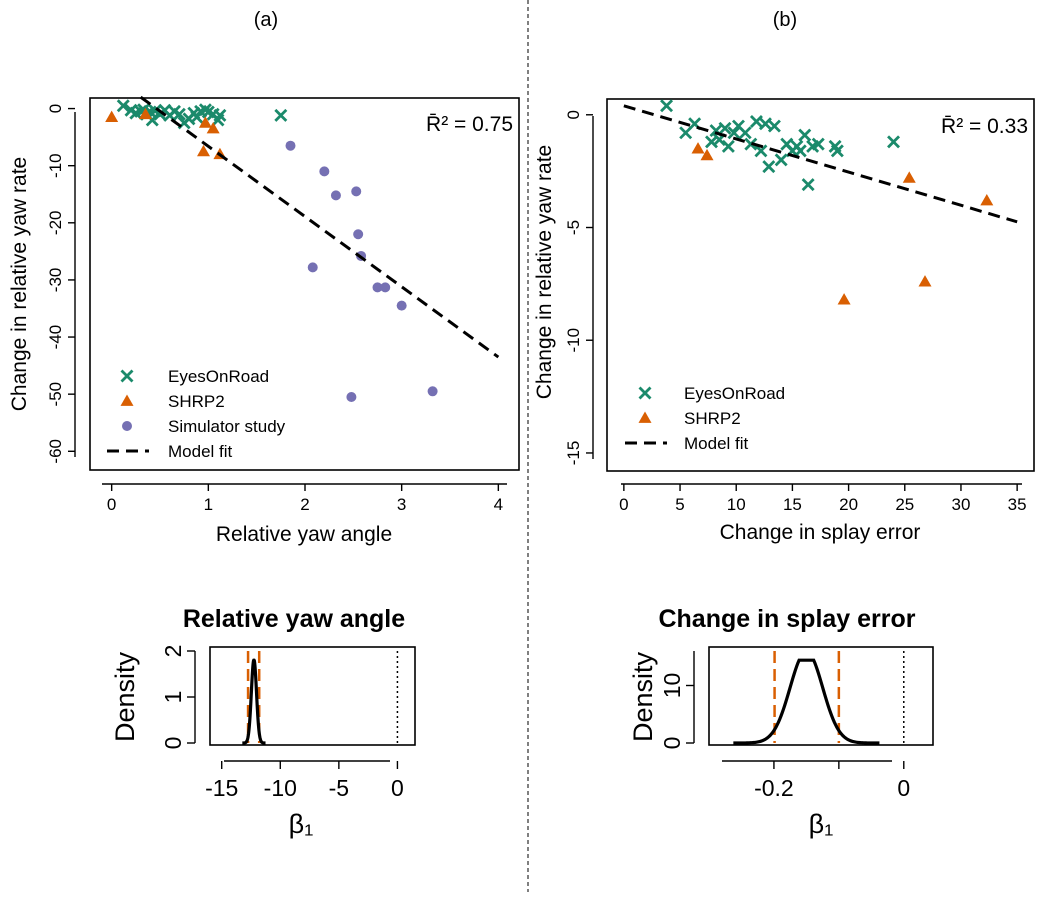 The width and height of the screenshot is (1039, 897). What do you see at coordinates (848, 504) in the screenshot?
I see `x-tick-label: 20` at bounding box center [848, 504].